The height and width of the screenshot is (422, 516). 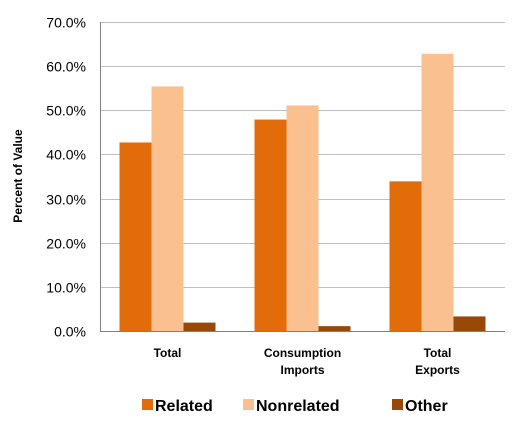 What do you see at coordinates (18, 176) in the screenshot?
I see `y-axis-label: Percent of Value` at bounding box center [18, 176].